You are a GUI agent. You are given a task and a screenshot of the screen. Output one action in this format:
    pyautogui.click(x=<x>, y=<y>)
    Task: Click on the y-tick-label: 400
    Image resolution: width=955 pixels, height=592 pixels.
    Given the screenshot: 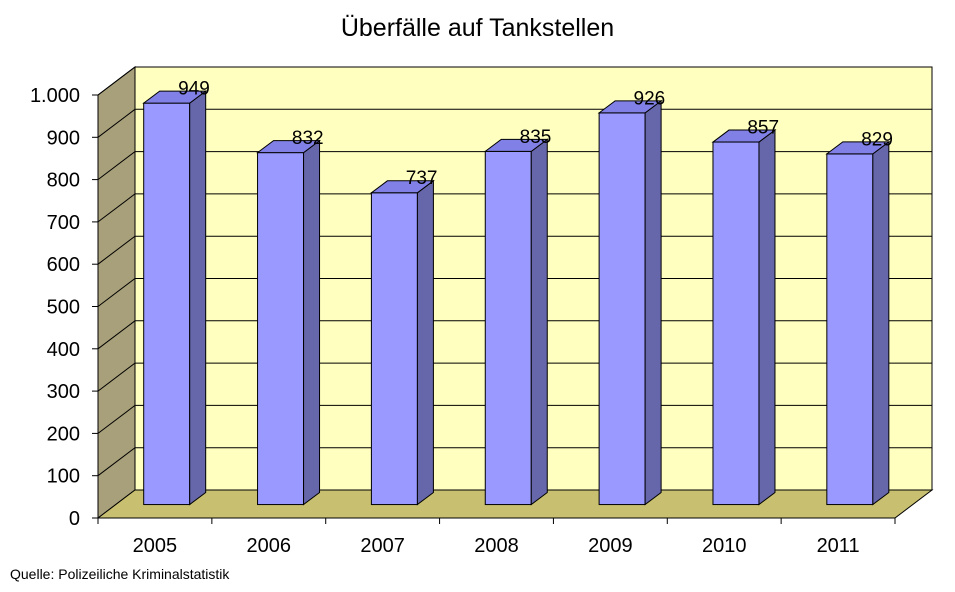 What is the action you would take?
    pyautogui.click(x=63, y=350)
    